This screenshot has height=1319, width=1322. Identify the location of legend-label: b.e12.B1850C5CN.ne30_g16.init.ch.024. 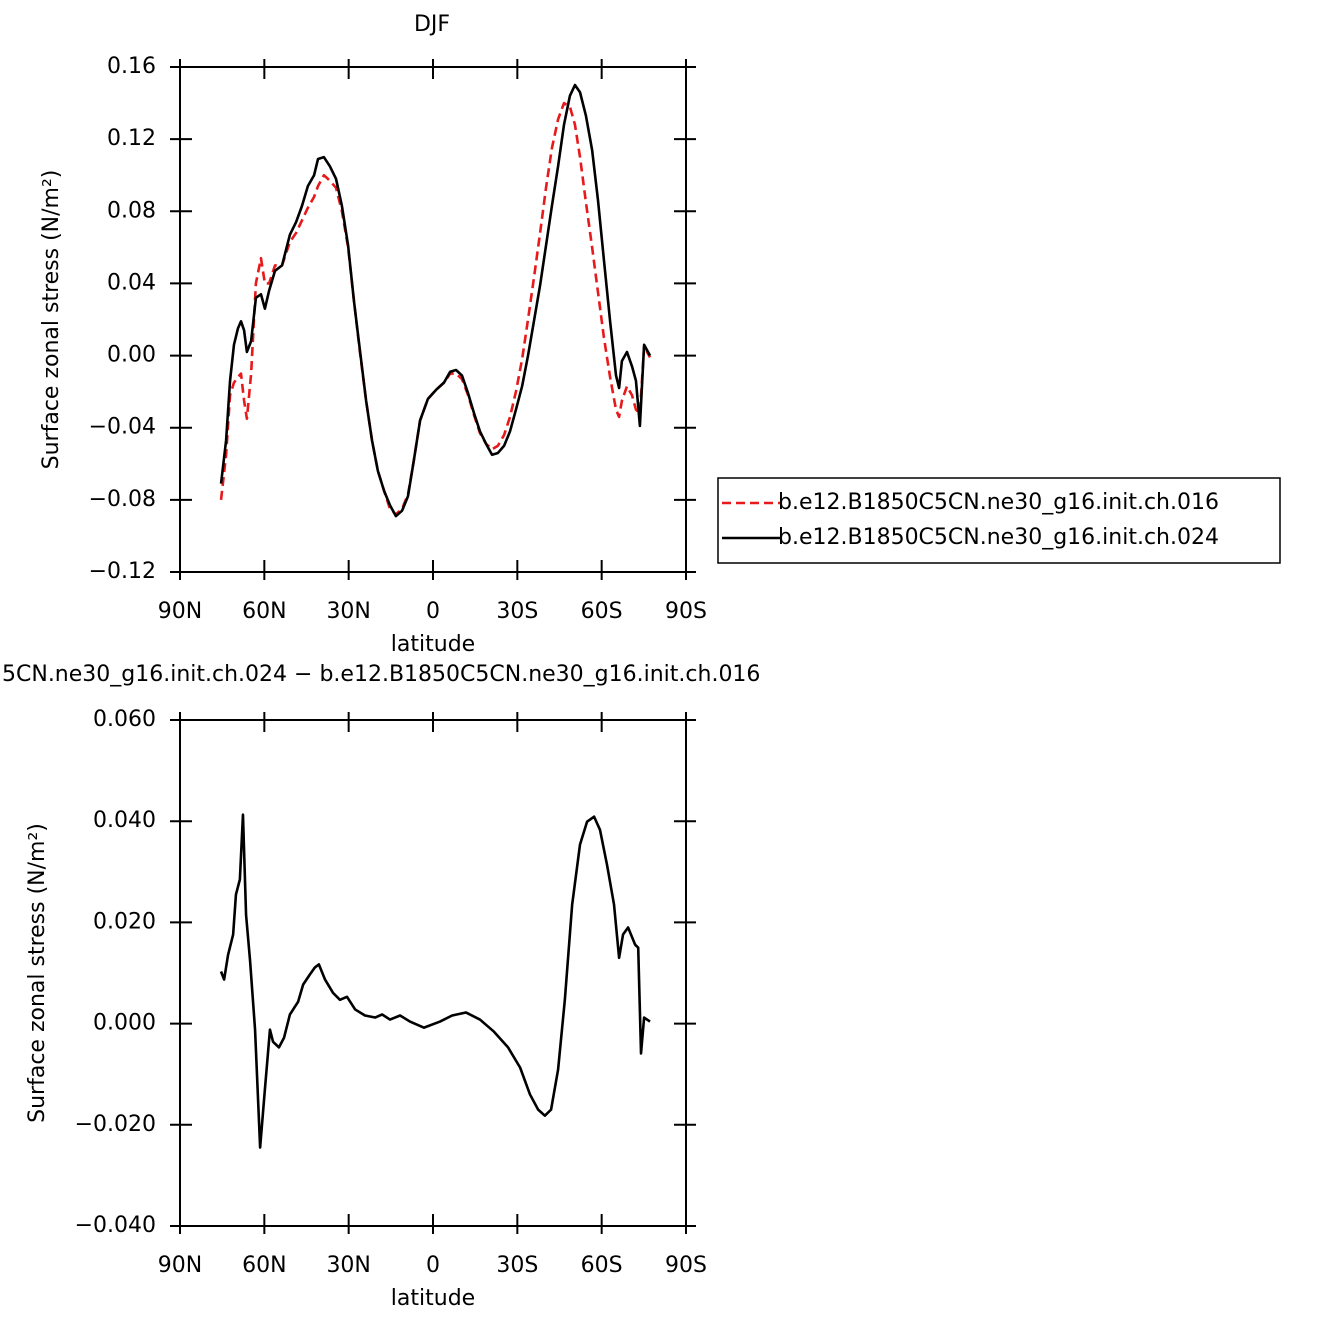
(998, 537).